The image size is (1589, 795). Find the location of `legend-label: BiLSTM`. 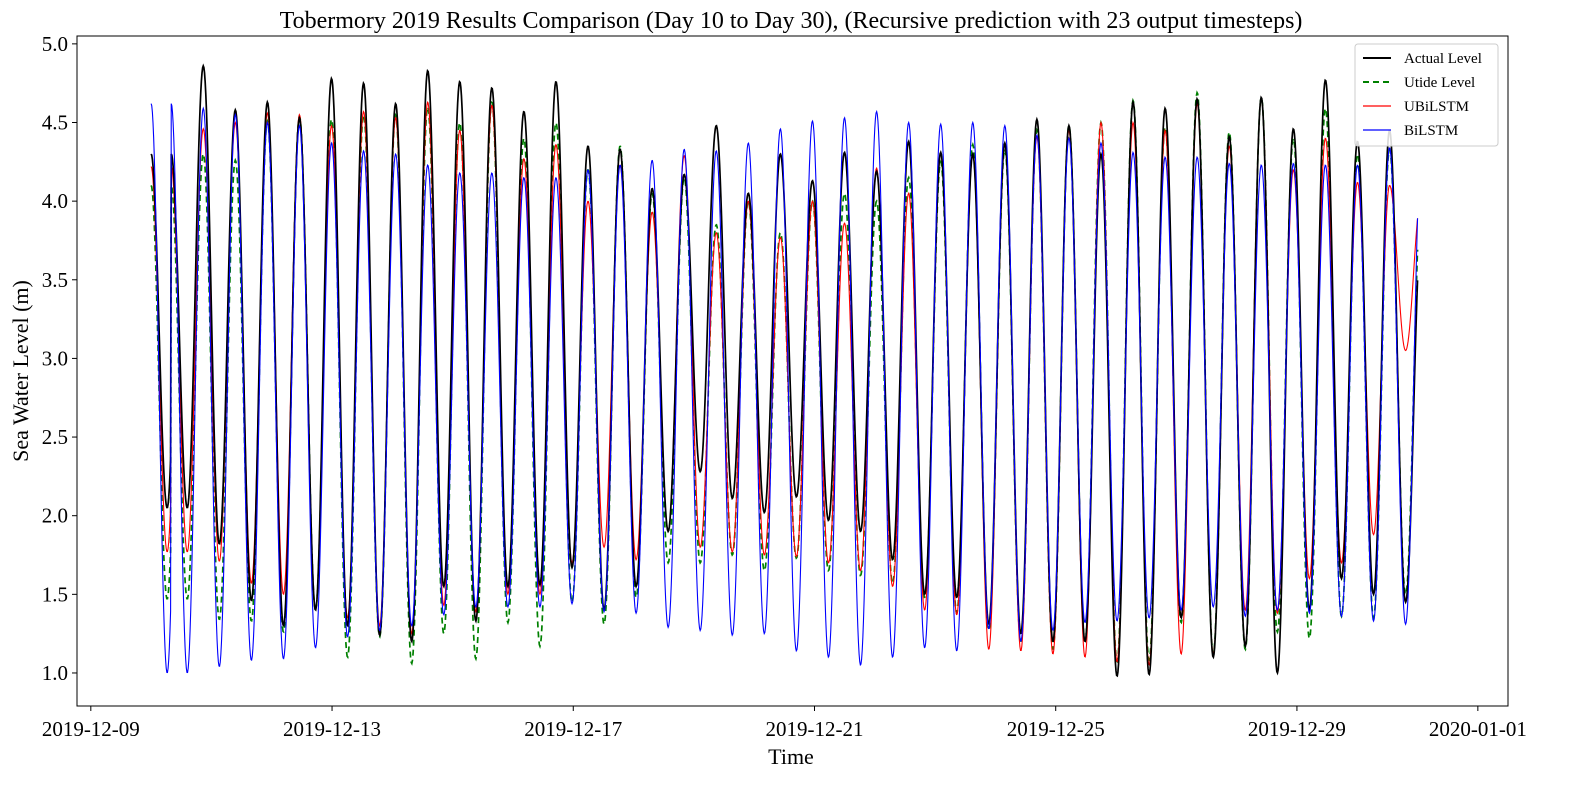

legend-label: BiLSTM is located at coordinates (1431, 131).